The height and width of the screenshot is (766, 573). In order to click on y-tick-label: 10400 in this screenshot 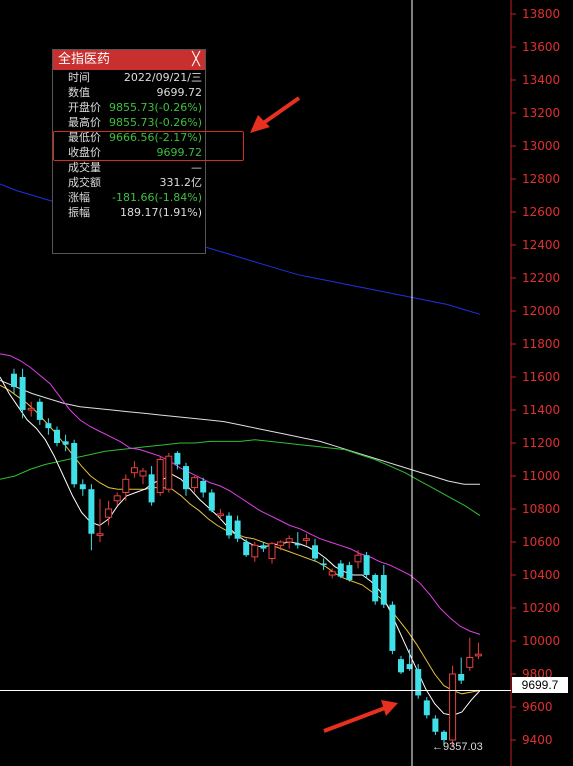, I will do `click(541, 575)`.